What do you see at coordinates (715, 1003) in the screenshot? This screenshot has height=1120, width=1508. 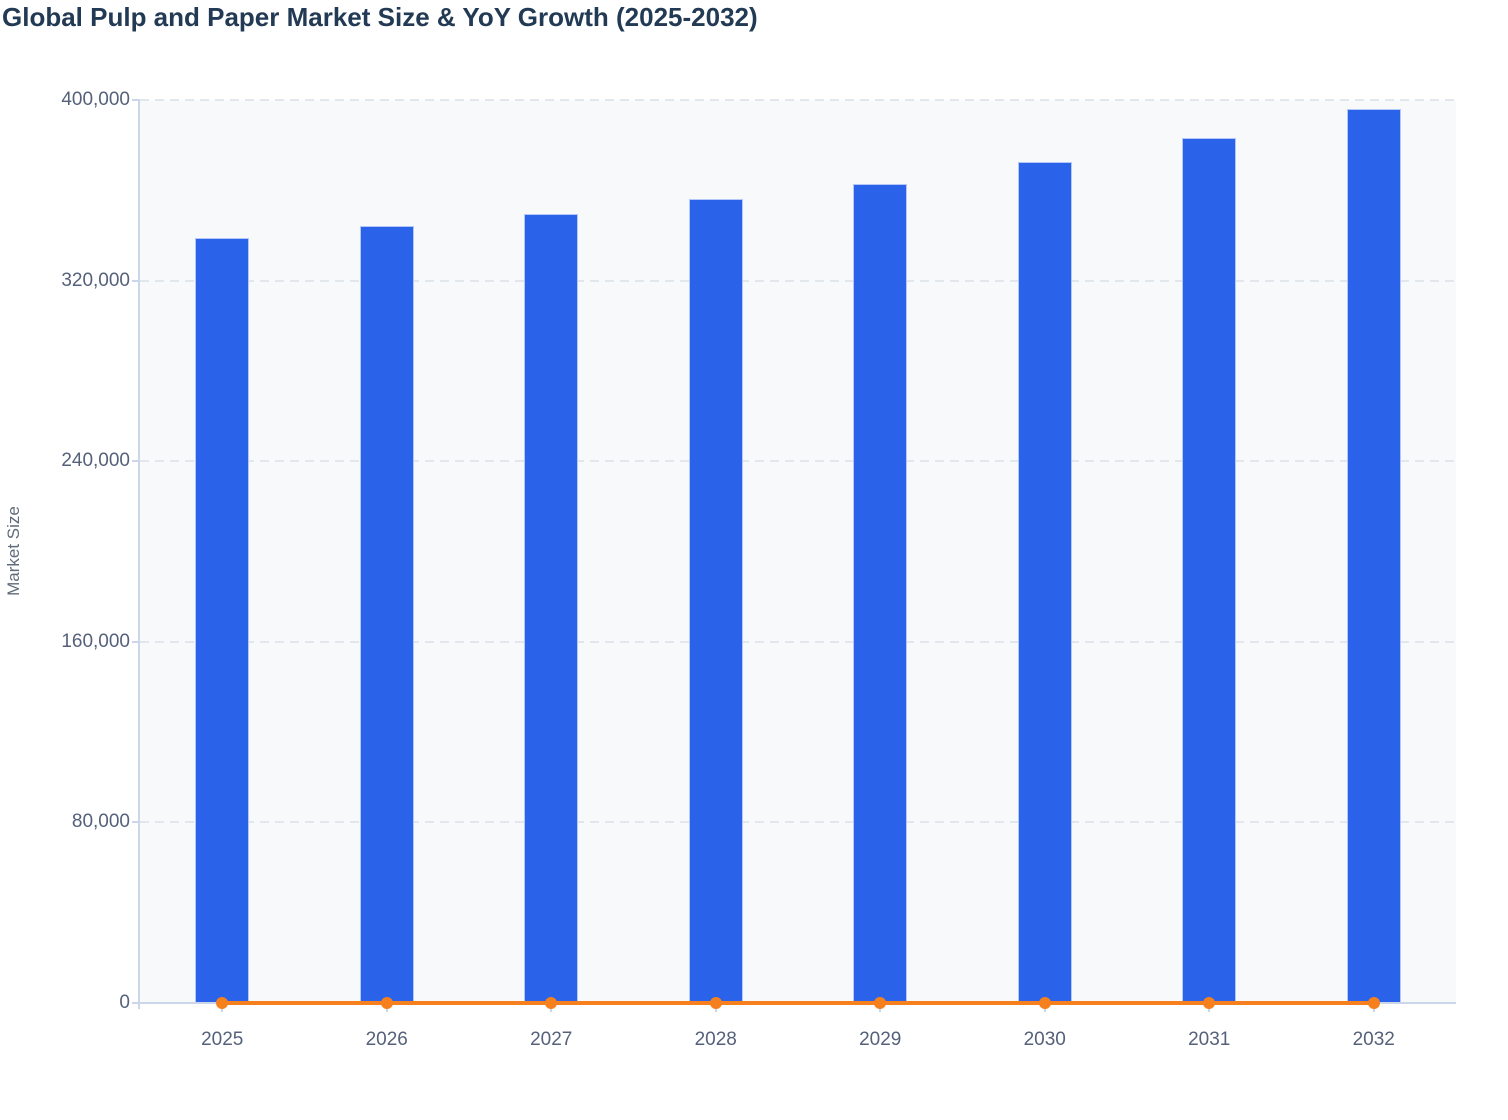 I see `yoy-point-2028` at bounding box center [715, 1003].